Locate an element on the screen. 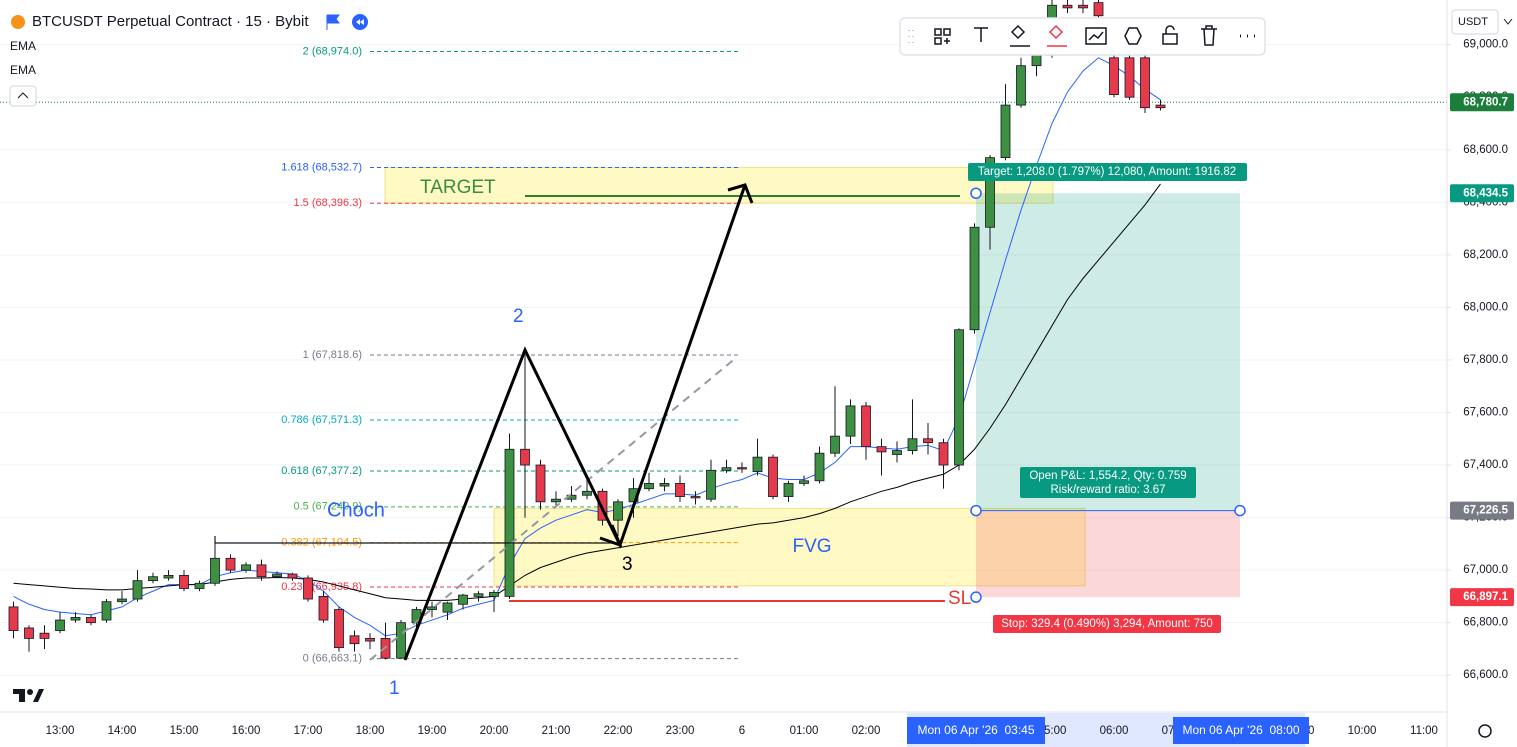 This screenshot has height=747, width=1517. profit-zone is located at coordinates (1108, 352).